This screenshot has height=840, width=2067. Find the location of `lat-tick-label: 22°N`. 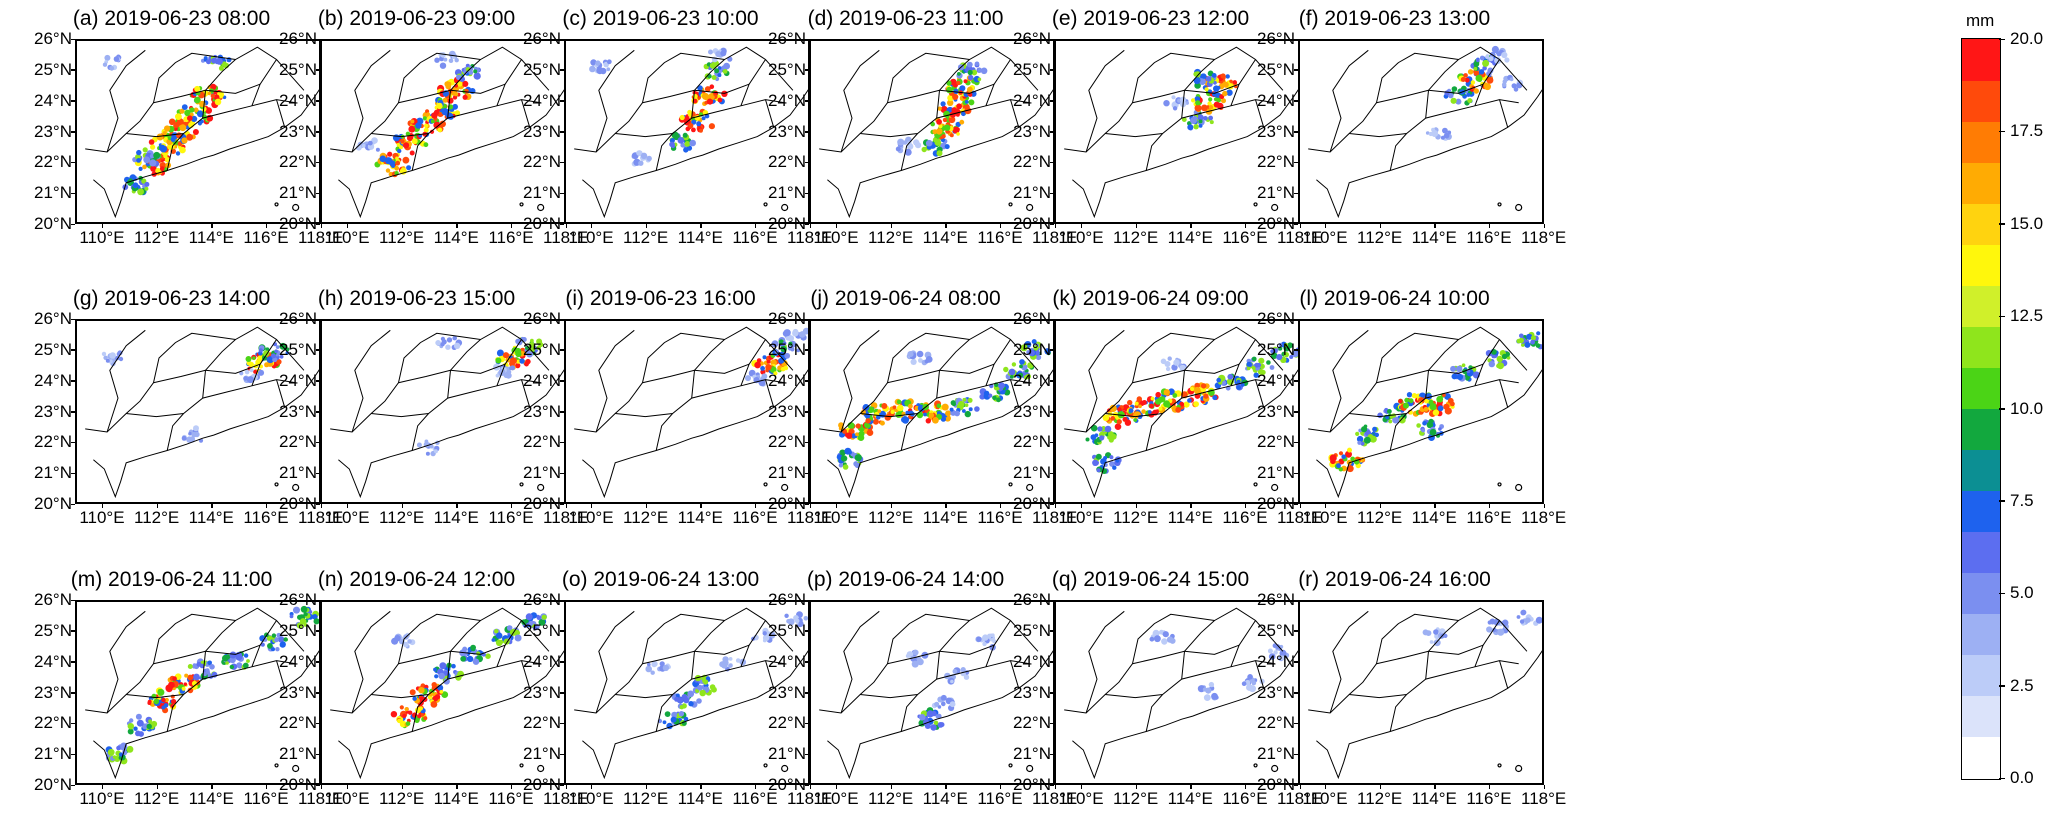

lat-tick-label: 22°N is located at coordinates (1032, 723).